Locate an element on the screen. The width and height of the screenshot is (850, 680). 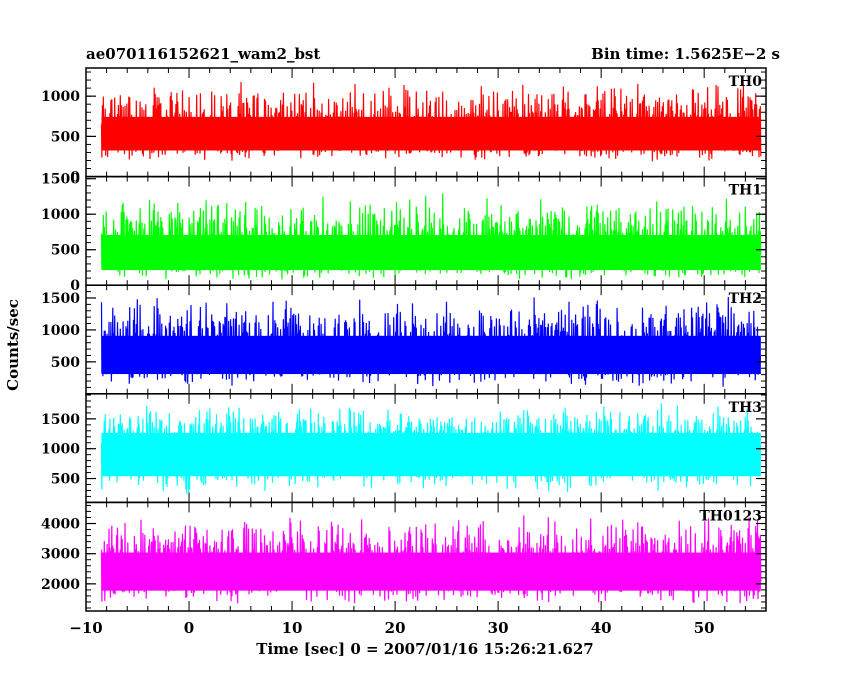
x-tick-label: 50 is located at coordinates (704, 628).